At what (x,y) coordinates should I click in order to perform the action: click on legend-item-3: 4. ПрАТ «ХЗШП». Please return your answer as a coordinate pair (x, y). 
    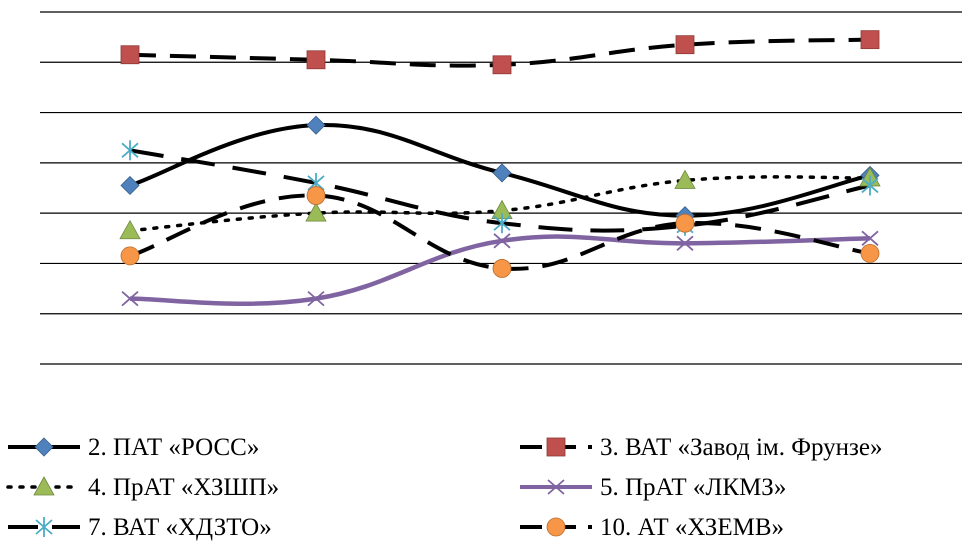
    Looking at the image, I should click on (142, 487).